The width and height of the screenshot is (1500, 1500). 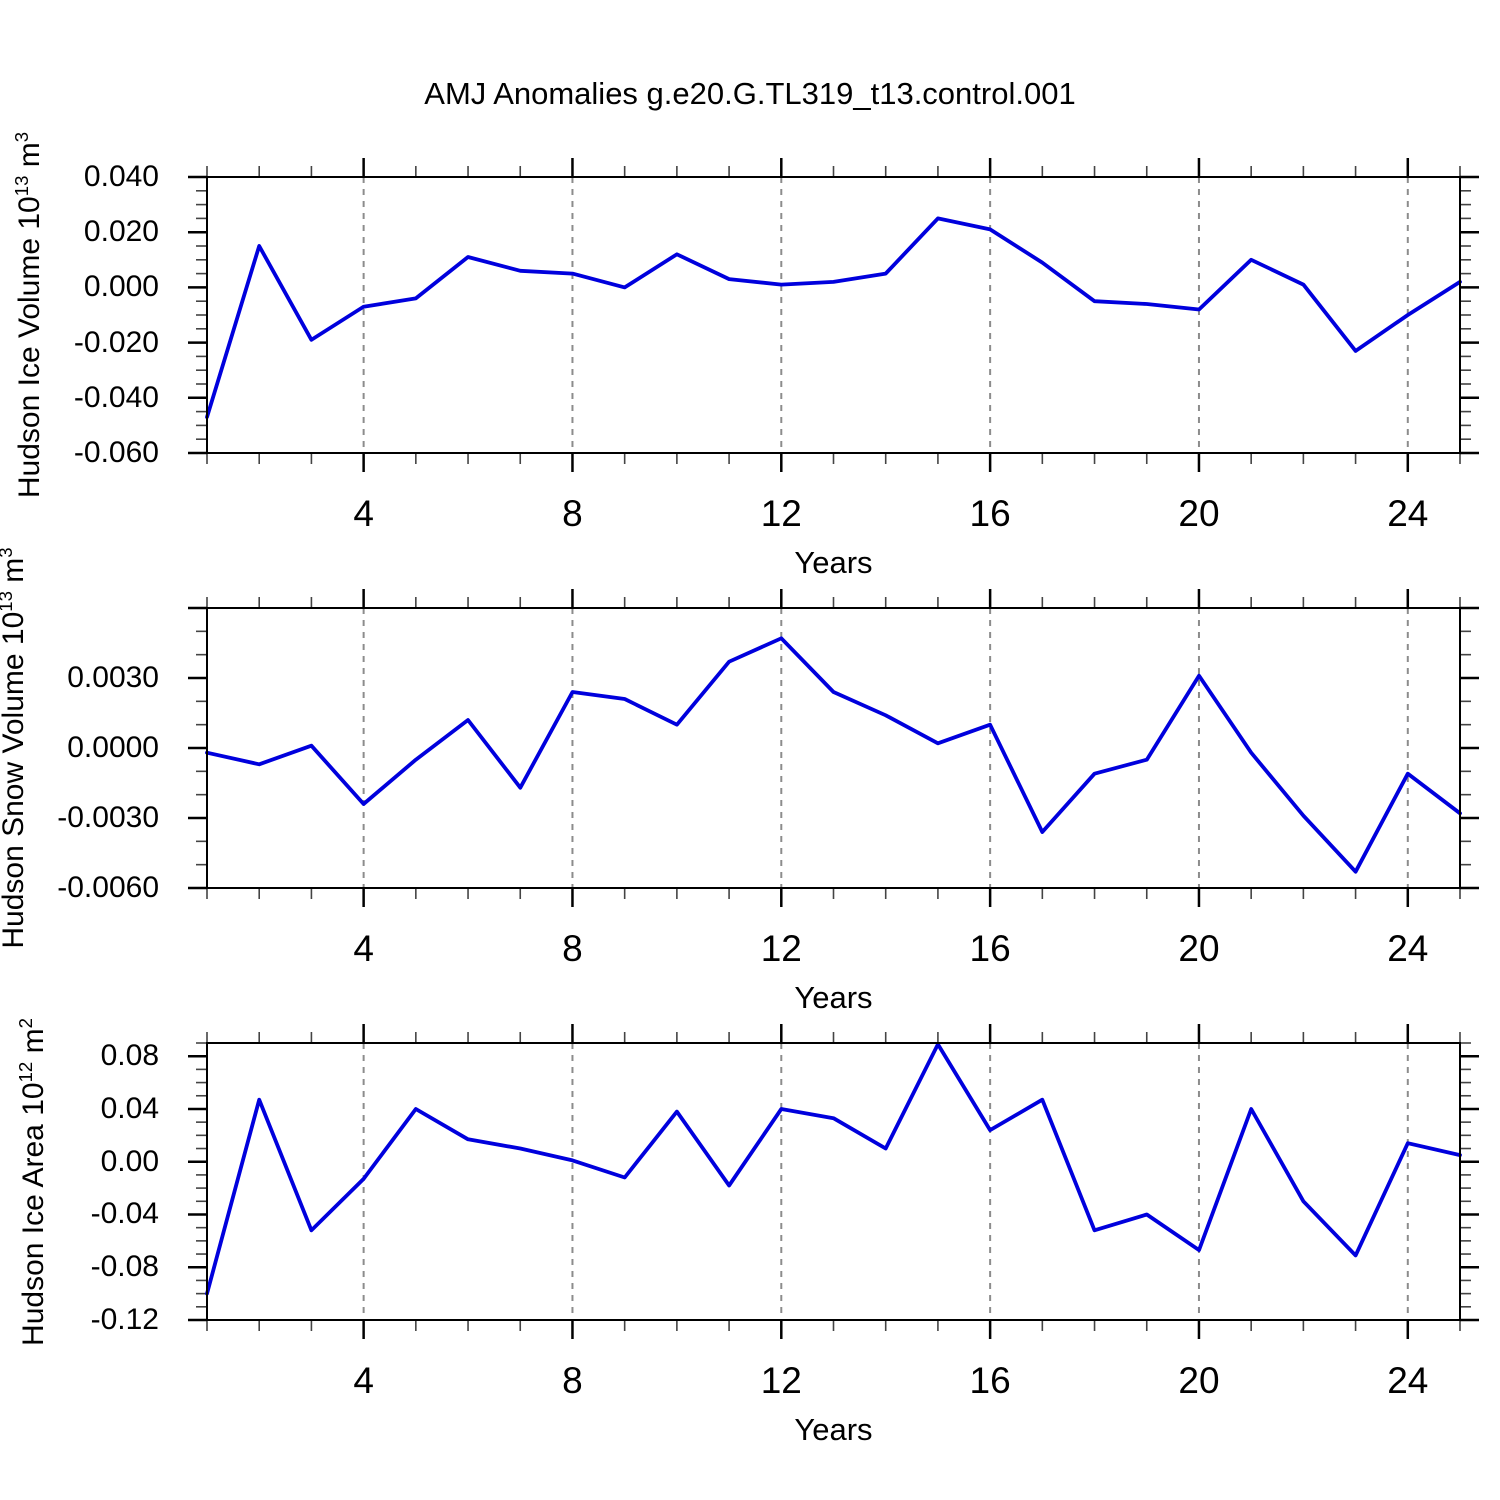 I want to click on y-tick-label: -0.060, so click(x=116, y=452).